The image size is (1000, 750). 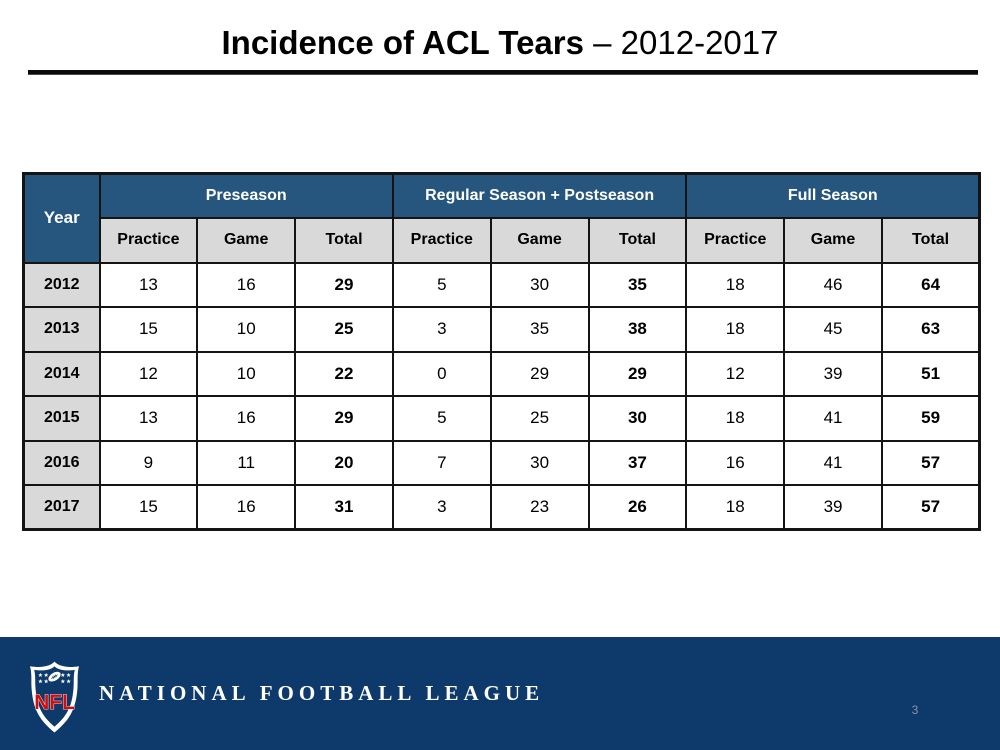 I want to click on cell-total: 22, so click(x=344, y=373).